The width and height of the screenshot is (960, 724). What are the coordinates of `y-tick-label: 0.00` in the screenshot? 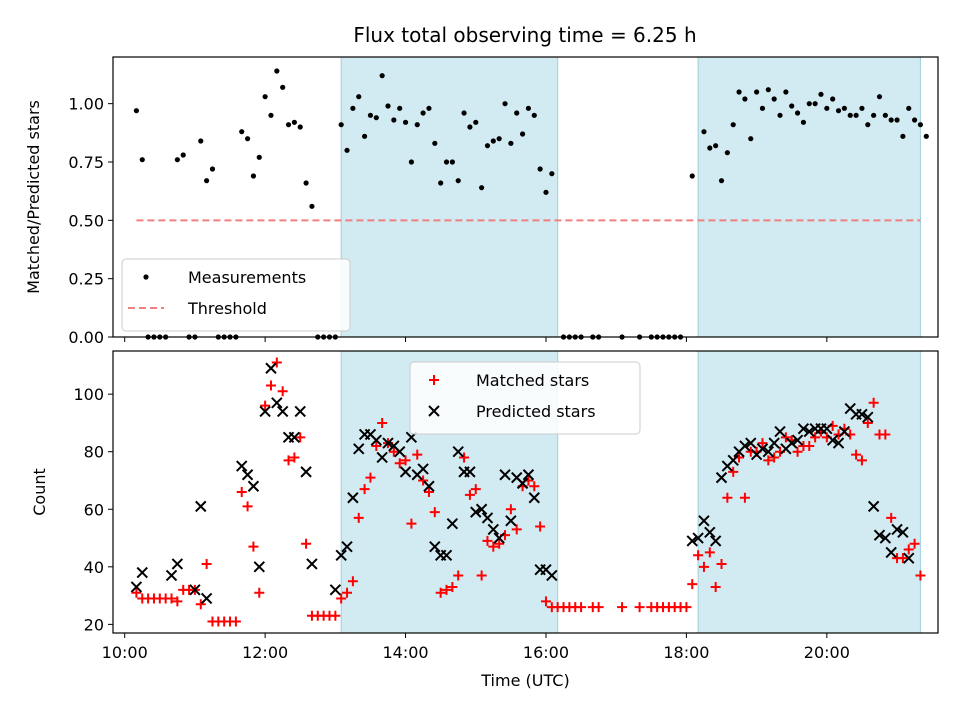 It's located at (86, 337).